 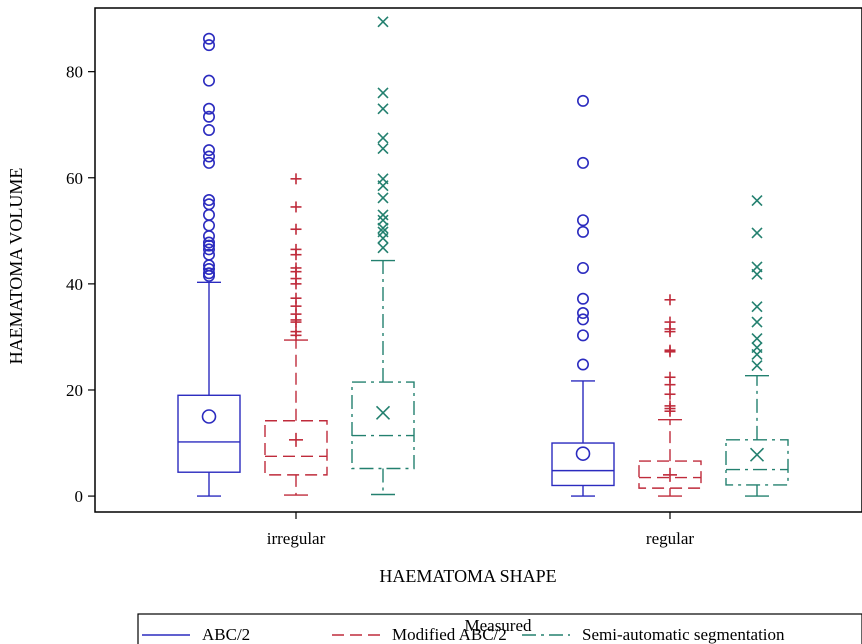 What do you see at coordinates (196, 634) in the screenshot?
I see `legend-entry: ABC/2` at bounding box center [196, 634].